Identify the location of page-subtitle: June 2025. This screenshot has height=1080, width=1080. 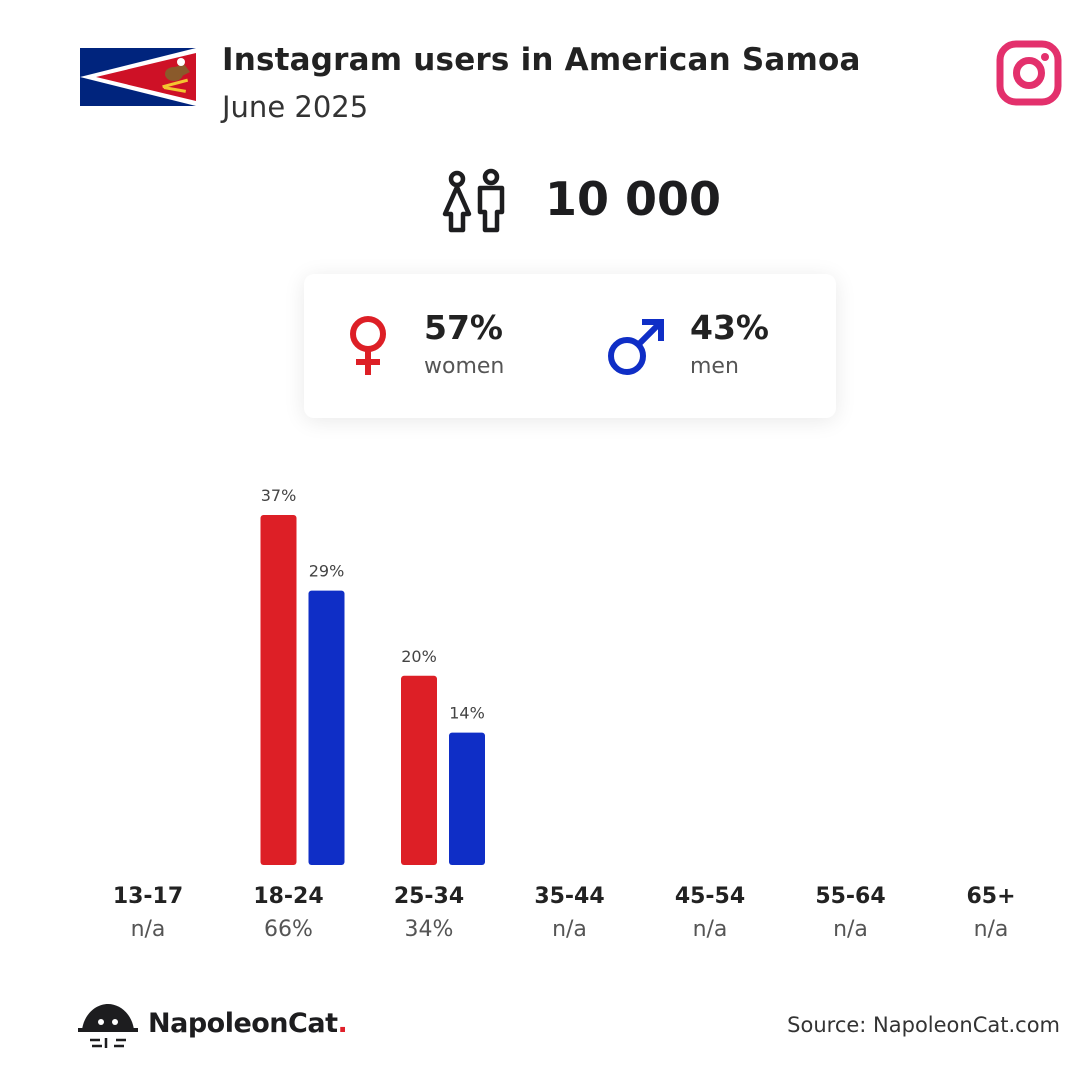
(295, 107).